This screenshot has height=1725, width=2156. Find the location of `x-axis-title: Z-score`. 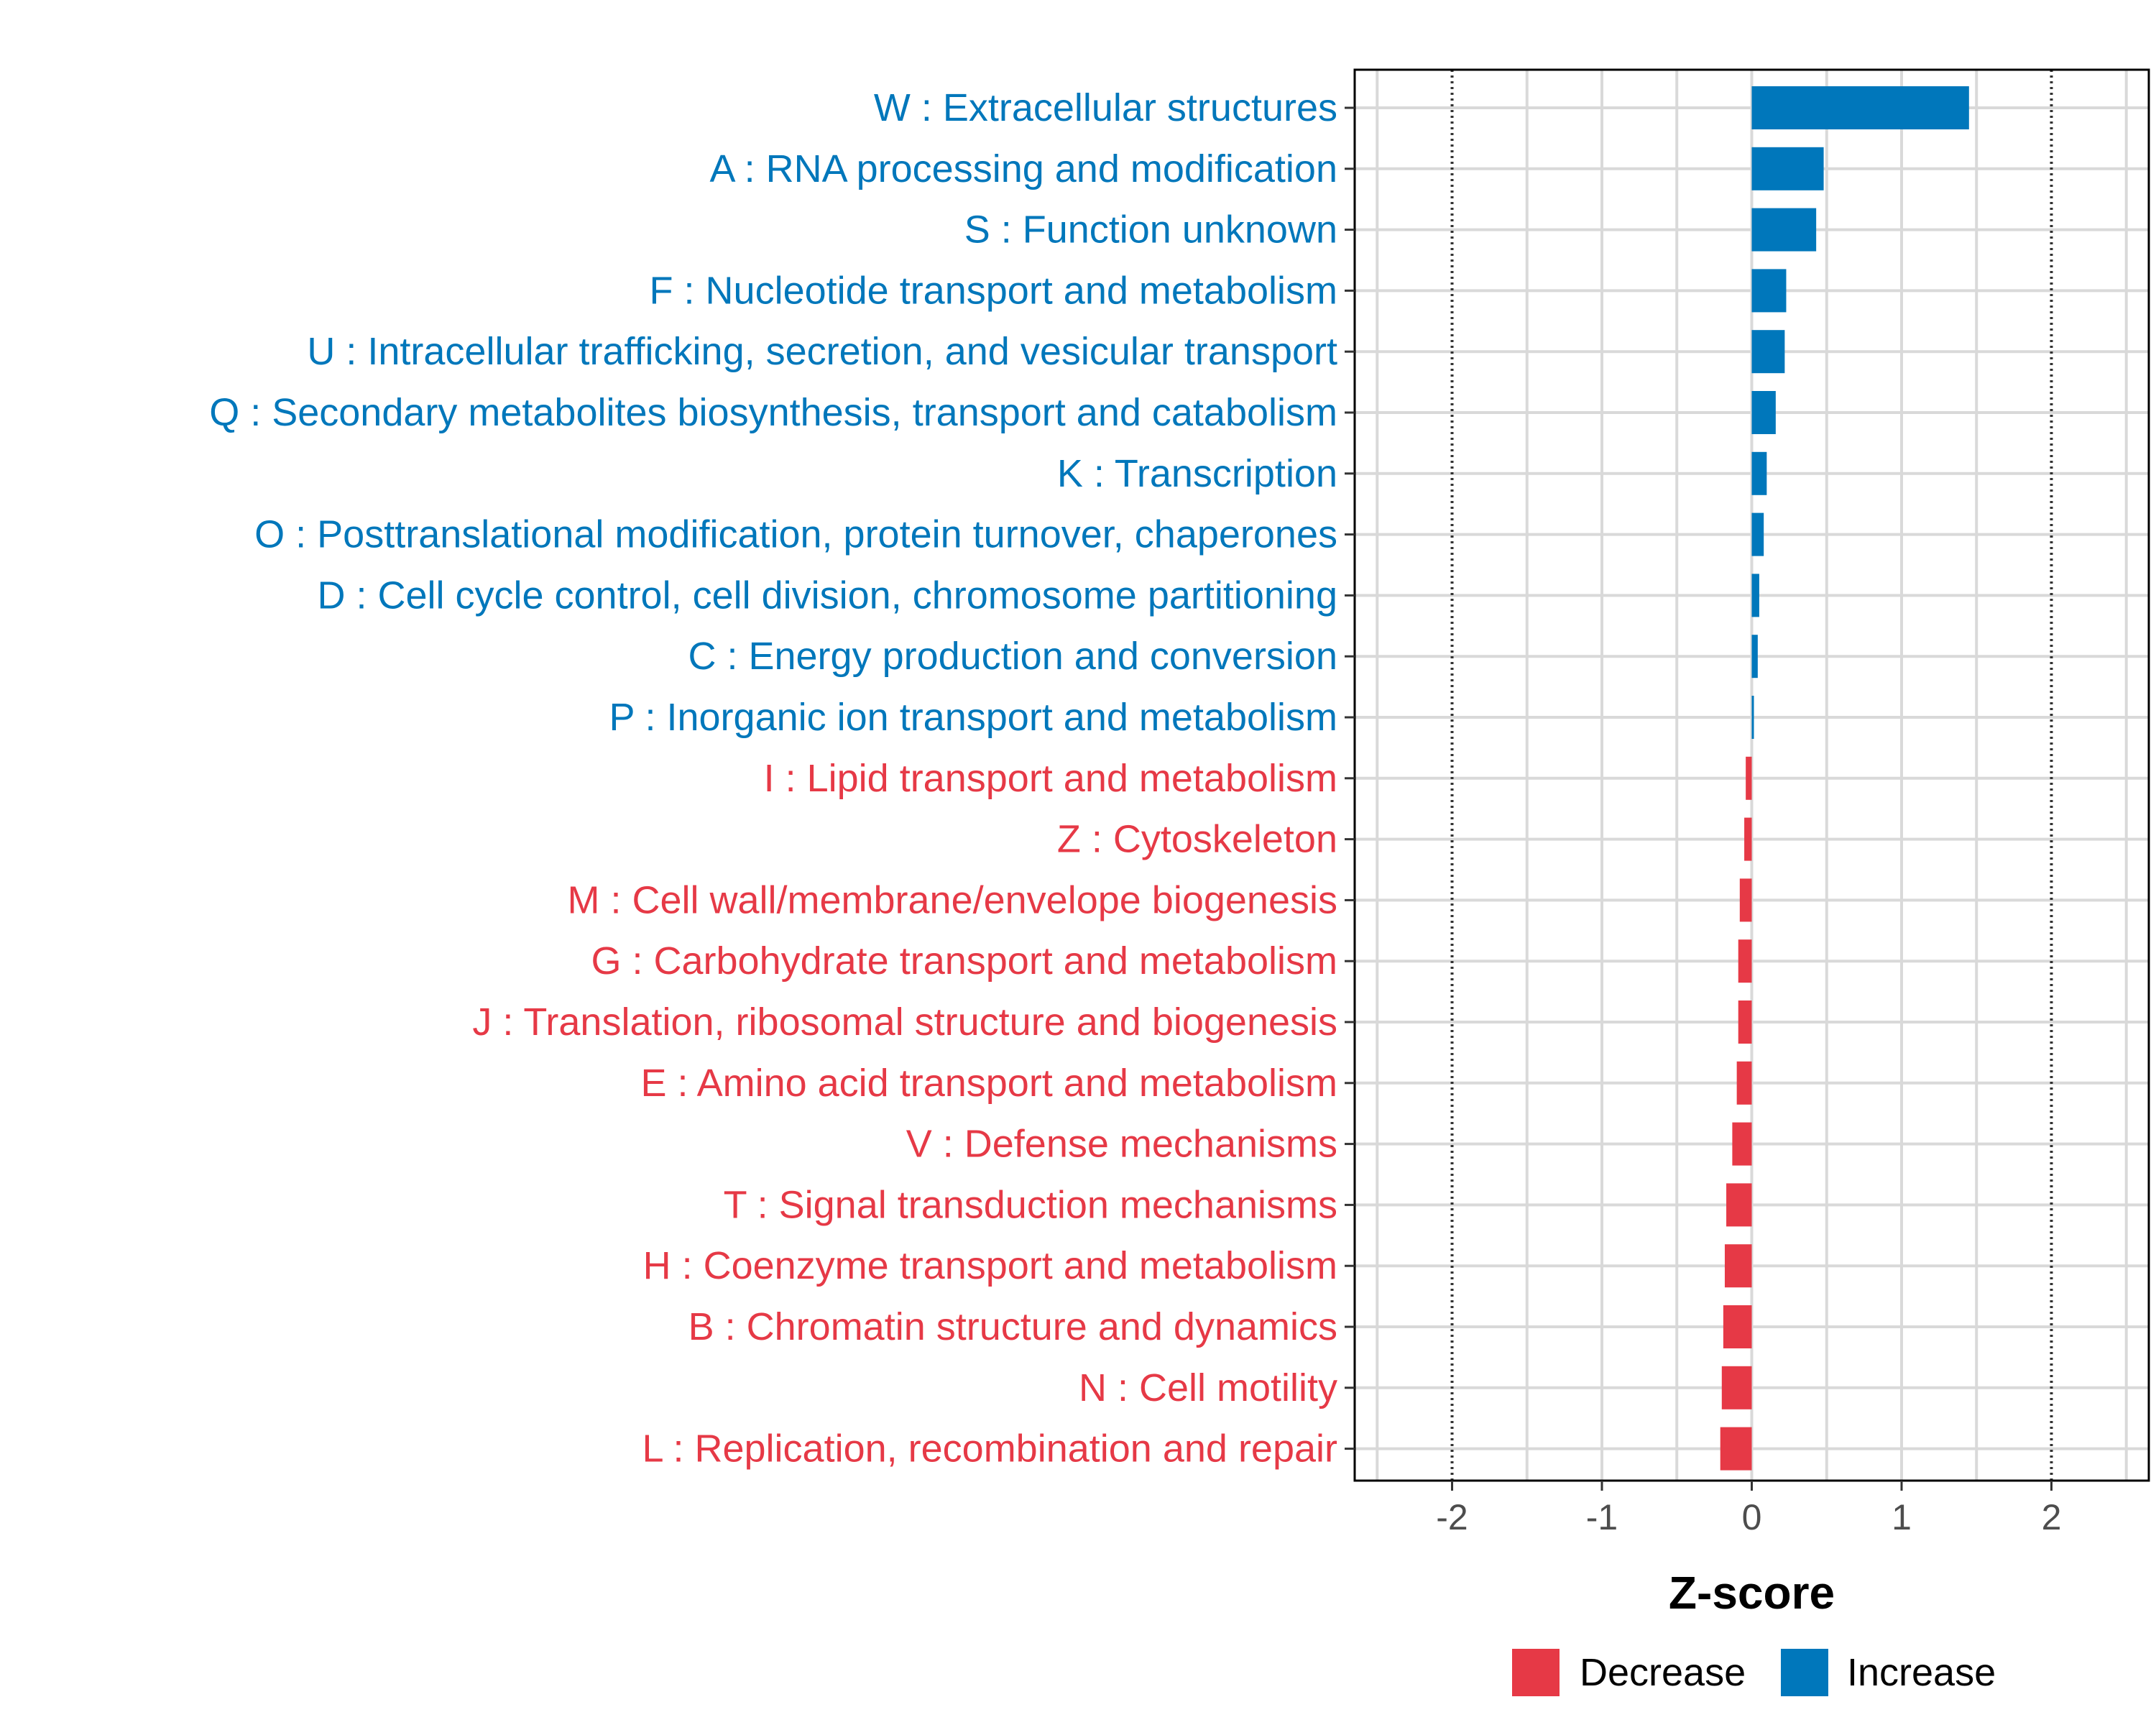

x-axis-title: Z-score is located at coordinates (1752, 1593).